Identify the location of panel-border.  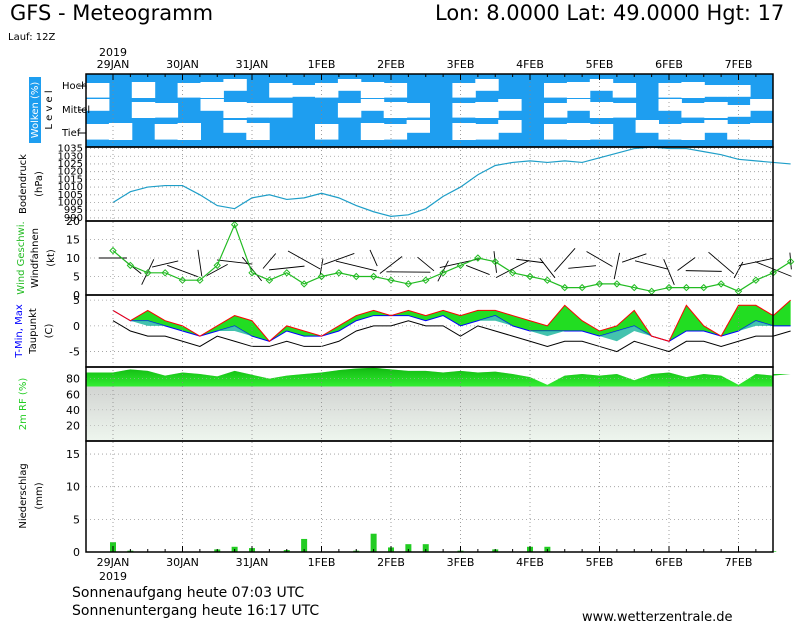
(429, 258).